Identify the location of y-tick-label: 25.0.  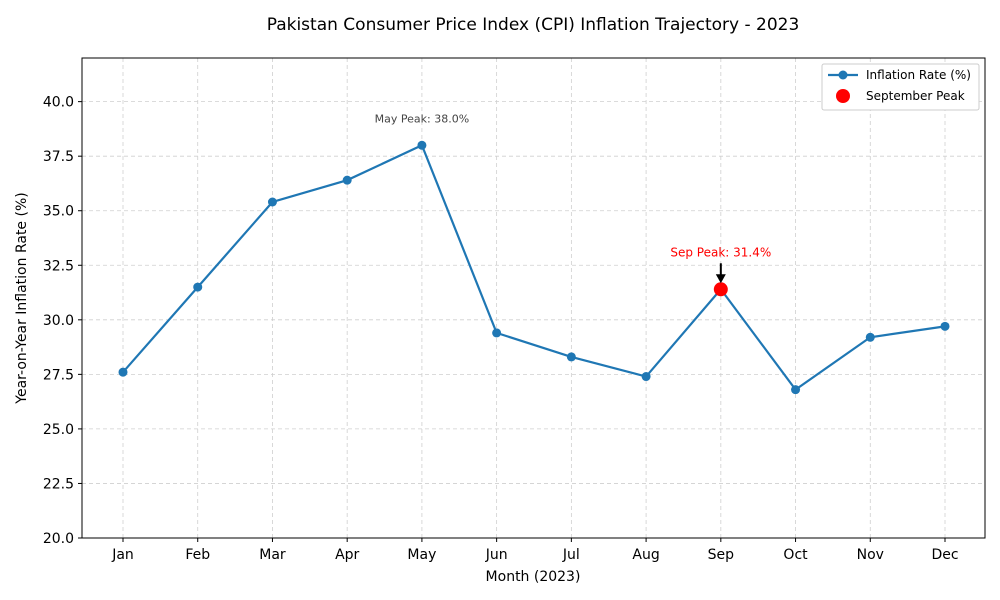
(58, 430).